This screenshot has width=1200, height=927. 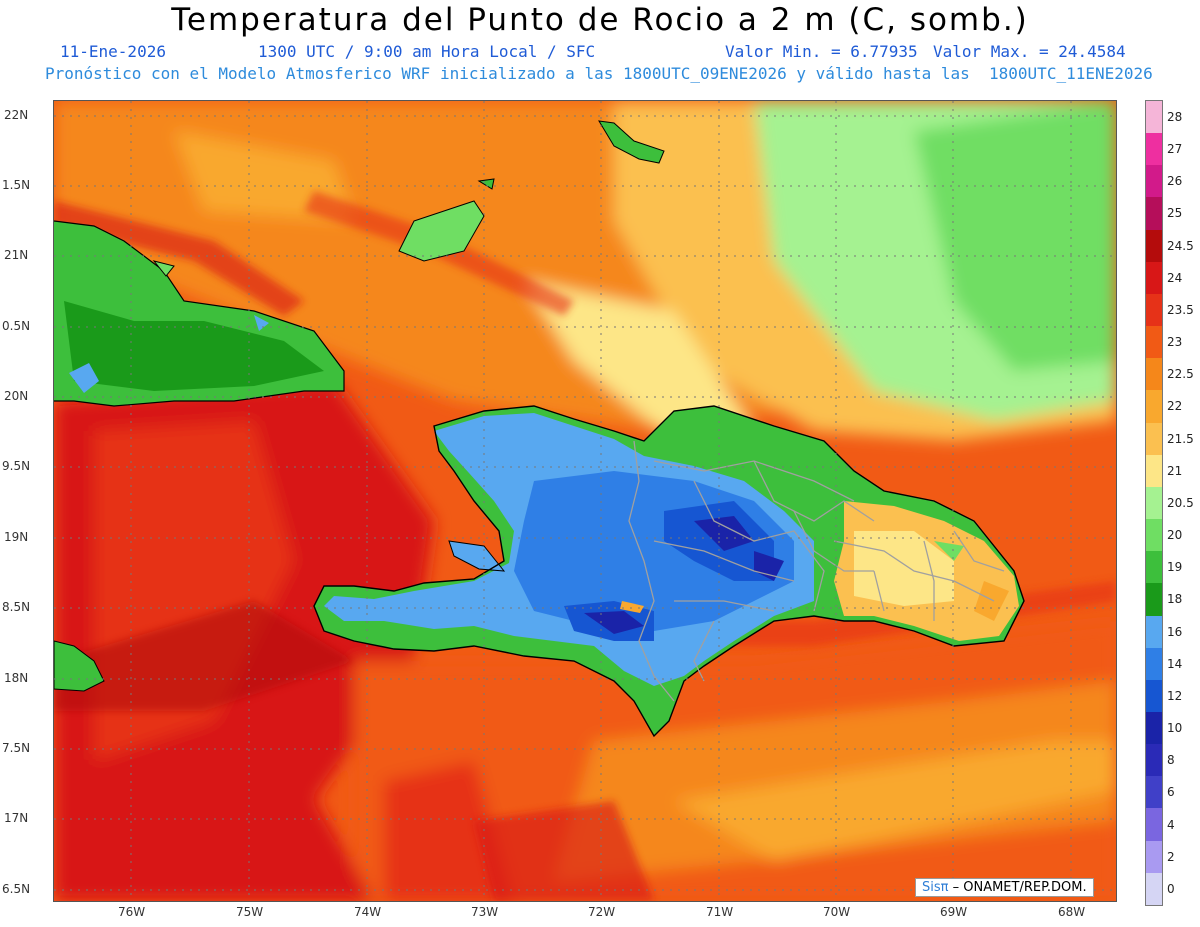 I want to click on lon-label: 75W, so click(x=250, y=912).